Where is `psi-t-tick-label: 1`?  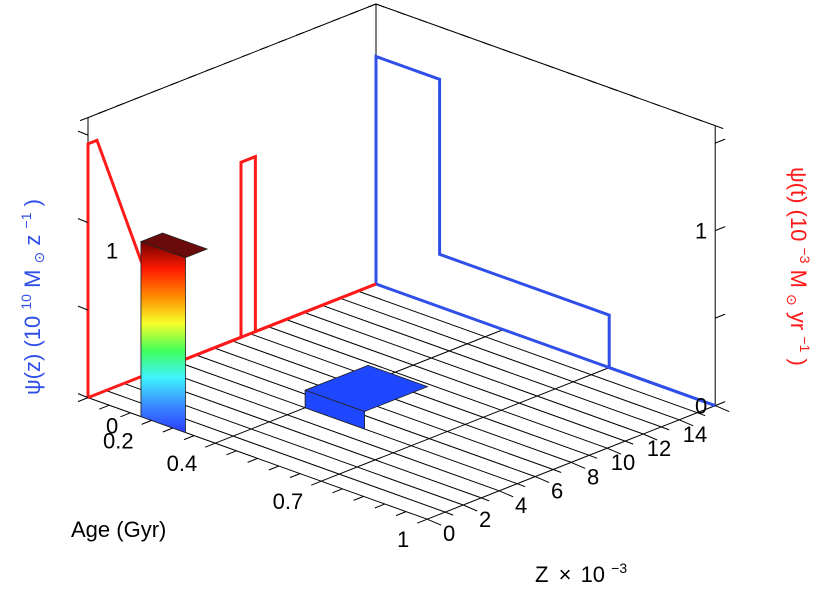 psi-t-tick-label: 1 is located at coordinates (112, 251).